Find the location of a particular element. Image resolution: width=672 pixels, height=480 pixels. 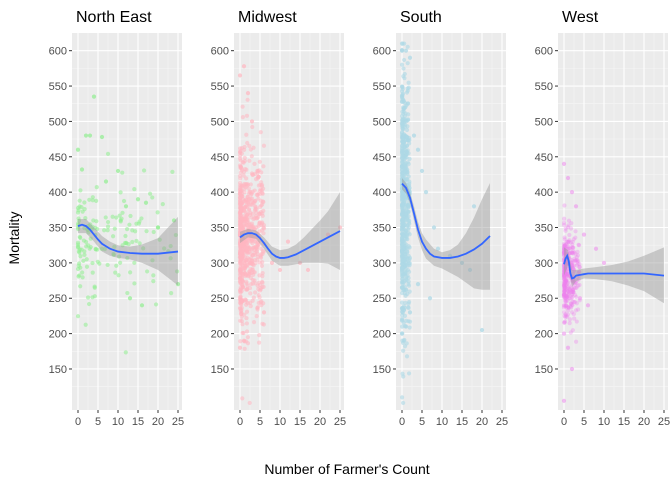

y-tick-label: 600 is located at coordinates (220, 52).